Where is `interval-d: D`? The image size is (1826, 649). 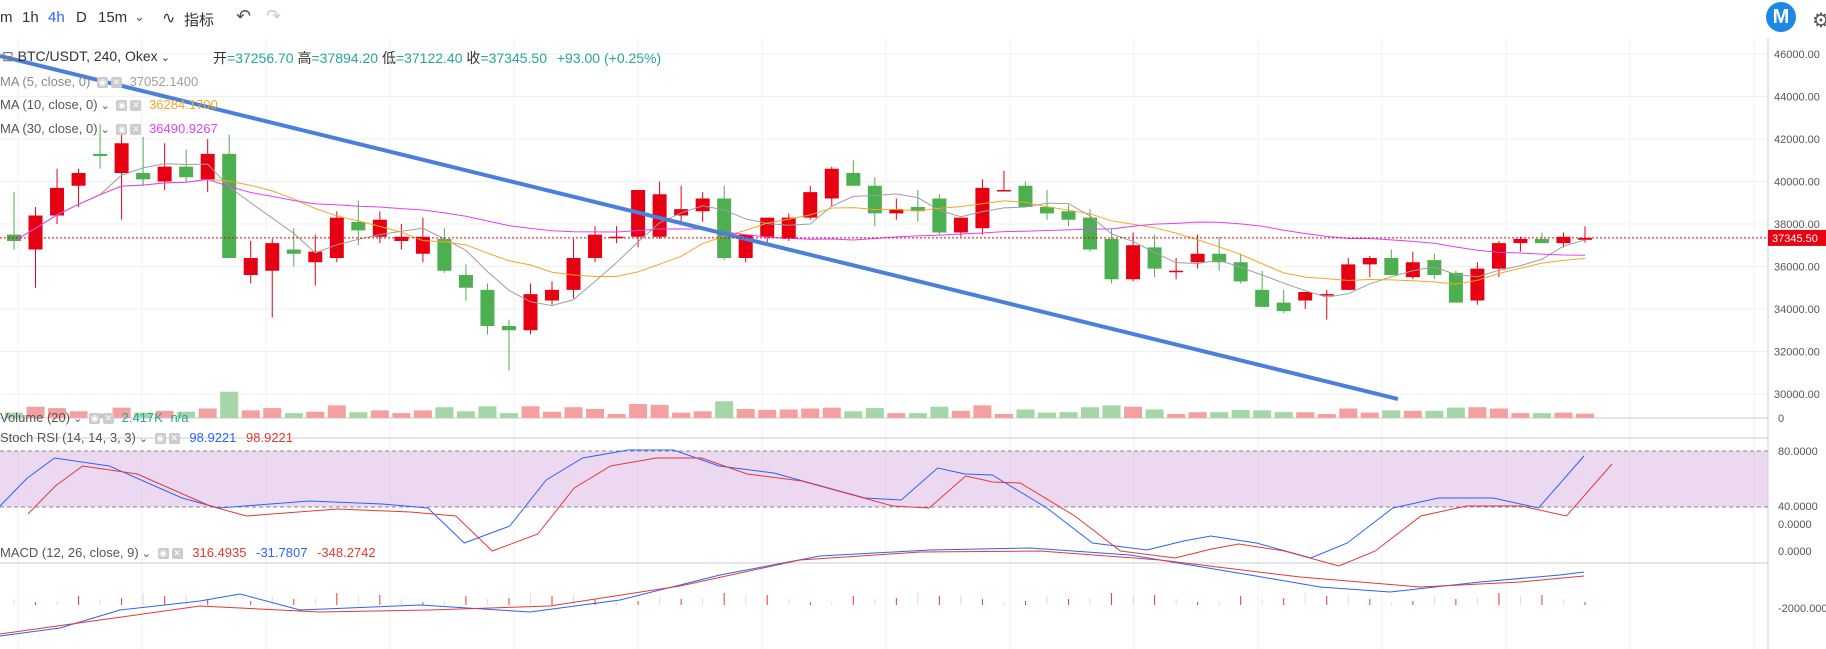 interval-d: D is located at coordinates (81, 17).